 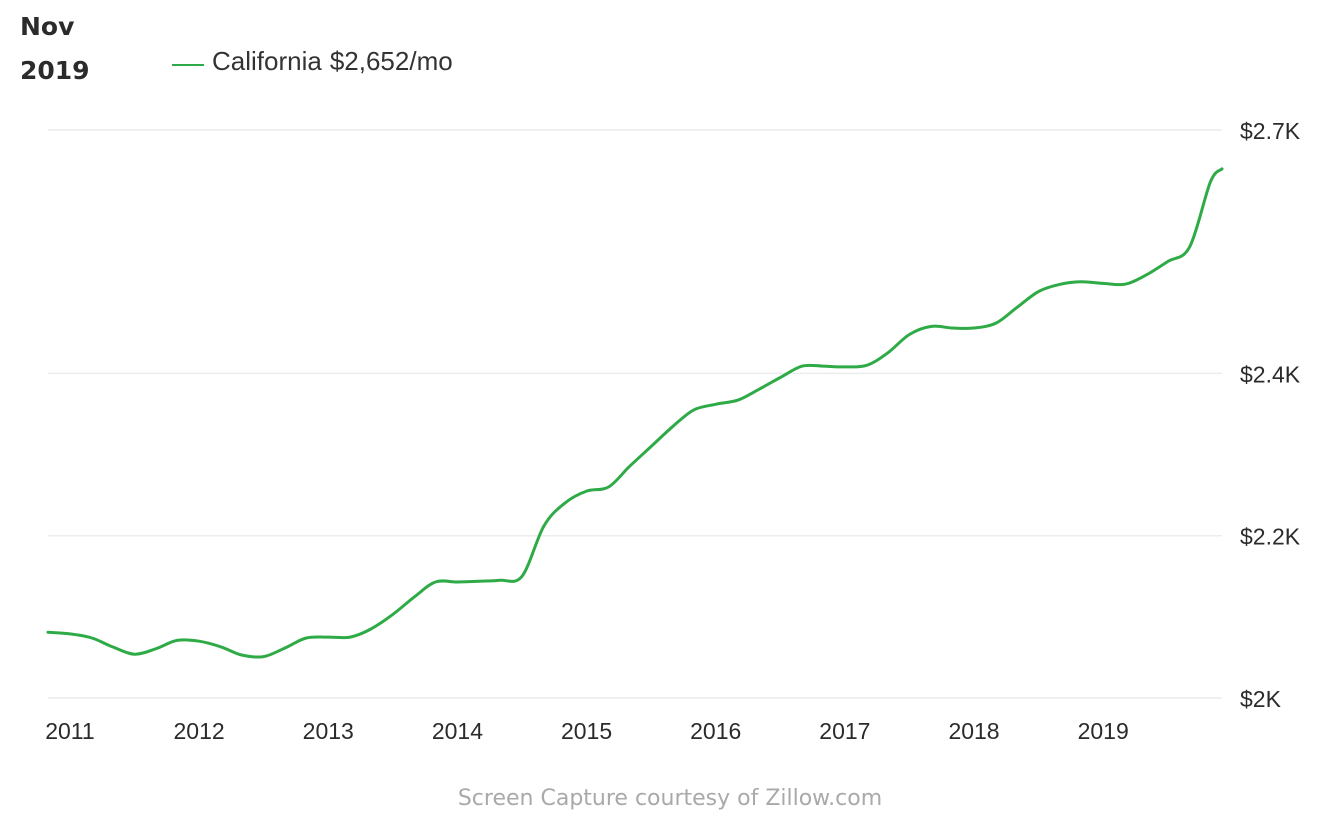 What do you see at coordinates (267, 61) in the screenshot?
I see `legend-series-name: California` at bounding box center [267, 61].